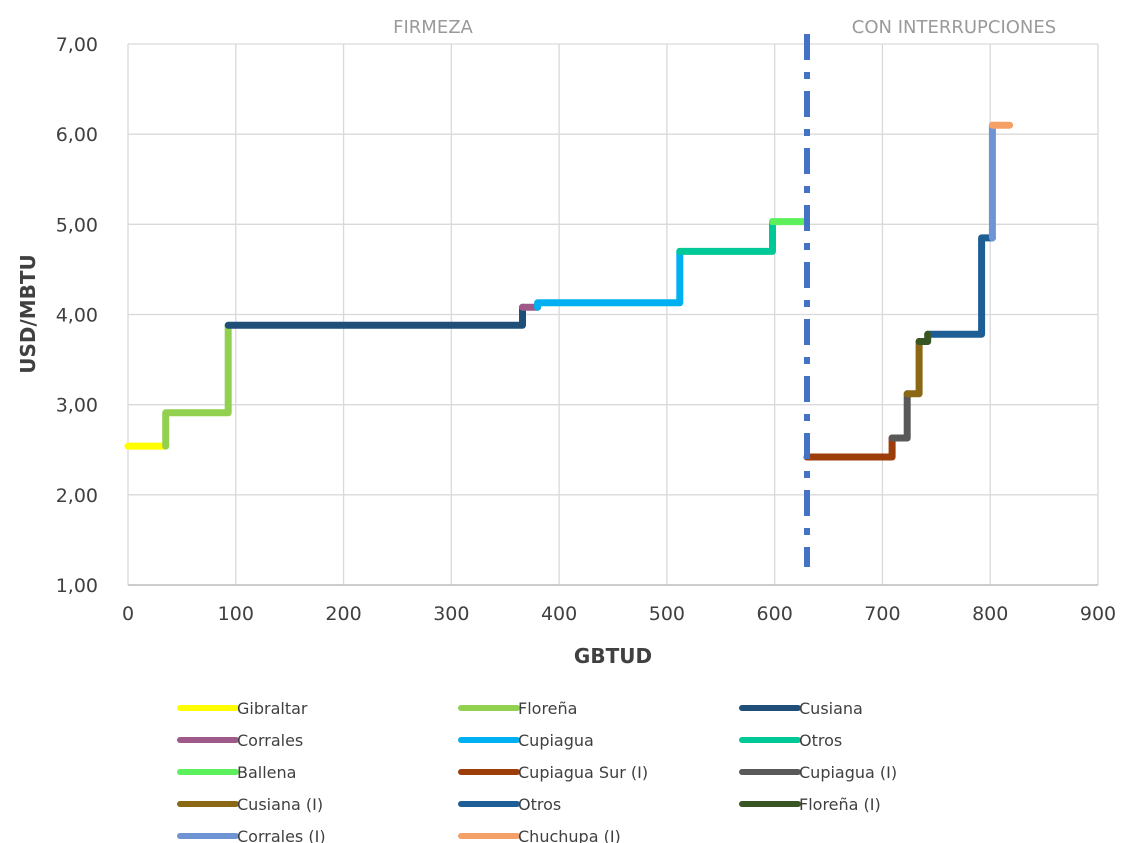 Image resolution: width=1124 pixels, height=843 pixels. What do you see at coordinates (270, 740) in the screenshot?
I see `legend-label: Corrales` at bounding box center [270, 740].